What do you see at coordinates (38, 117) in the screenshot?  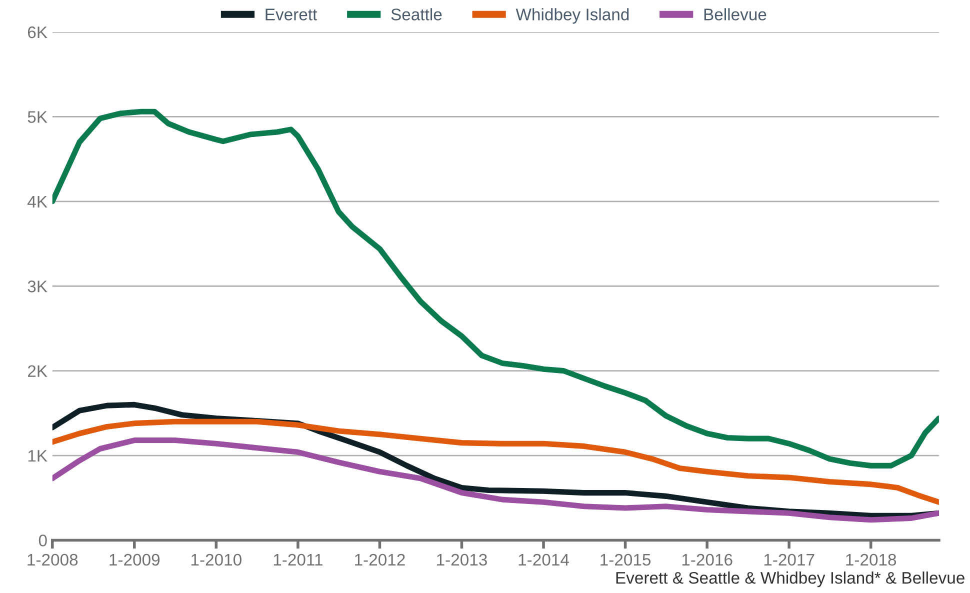 I see `y-tick-label: 5K` at bounding box center [38, 117].